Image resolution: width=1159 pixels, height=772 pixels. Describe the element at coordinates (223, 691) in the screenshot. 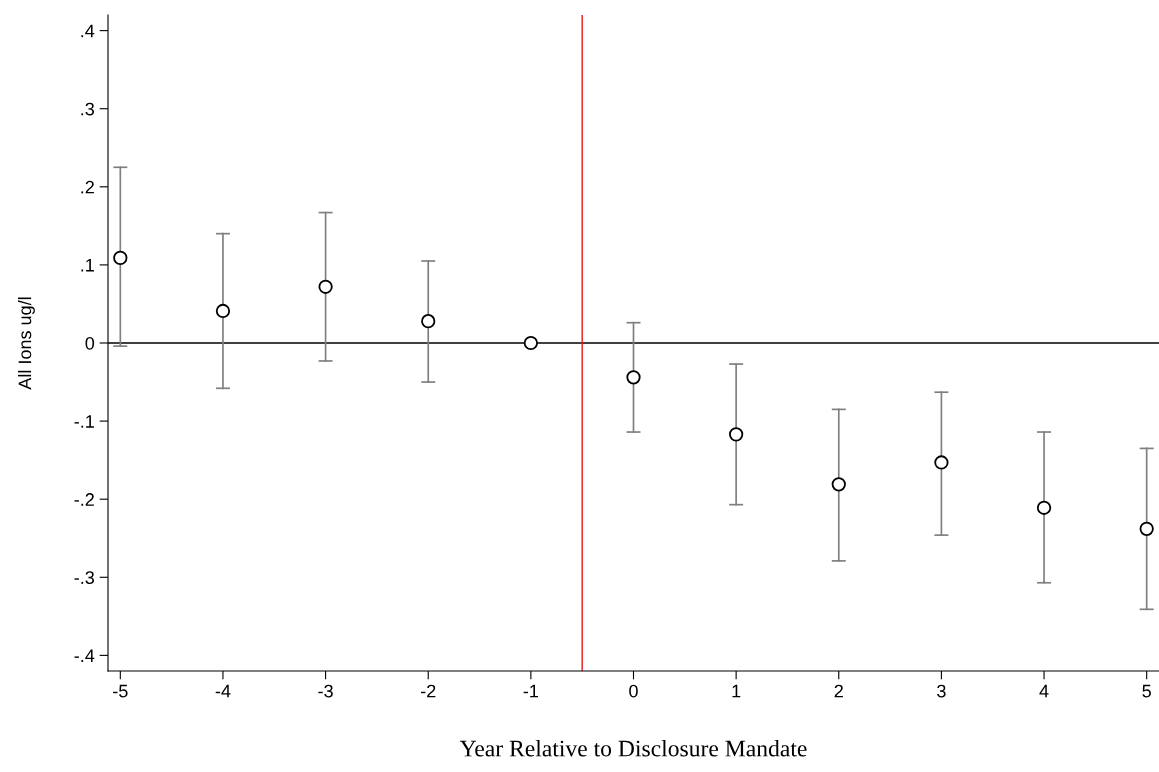

I see `x-tick-label: -4` at that location.